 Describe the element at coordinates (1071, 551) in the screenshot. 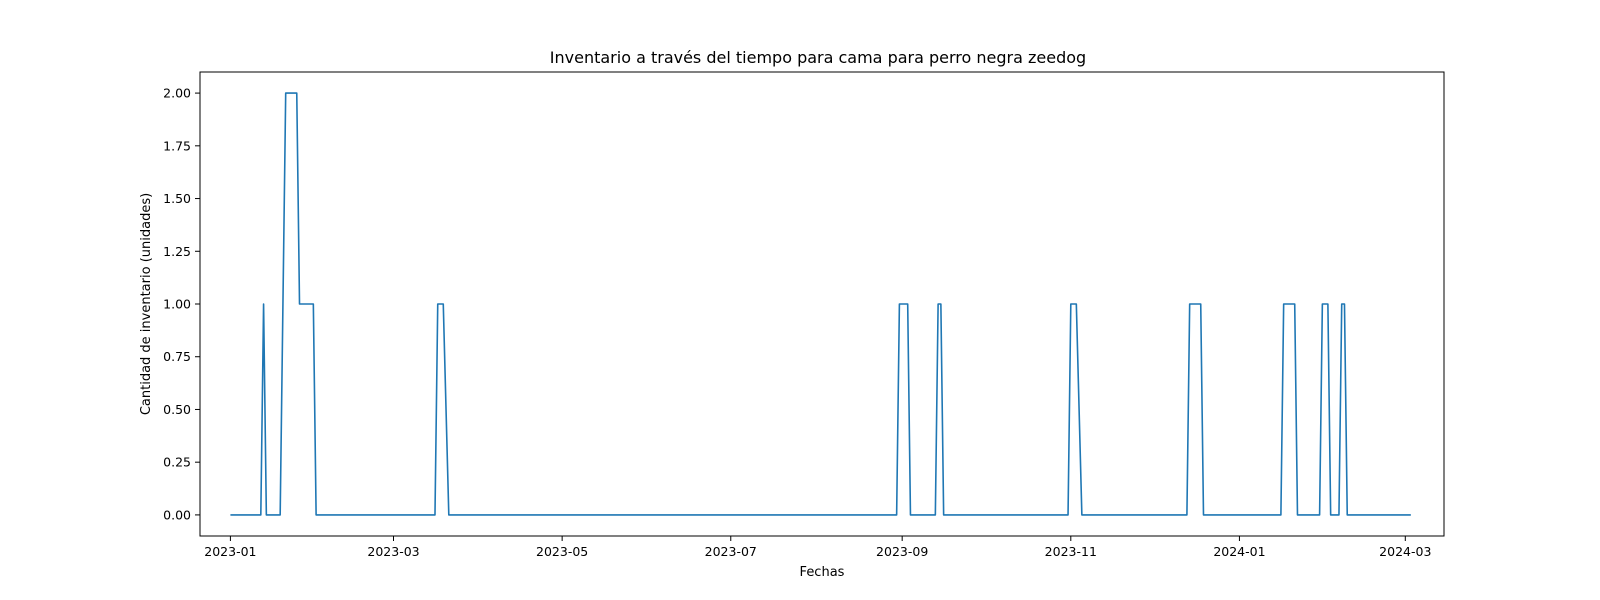

I see `x-tick-label: 2023-11` at that location.